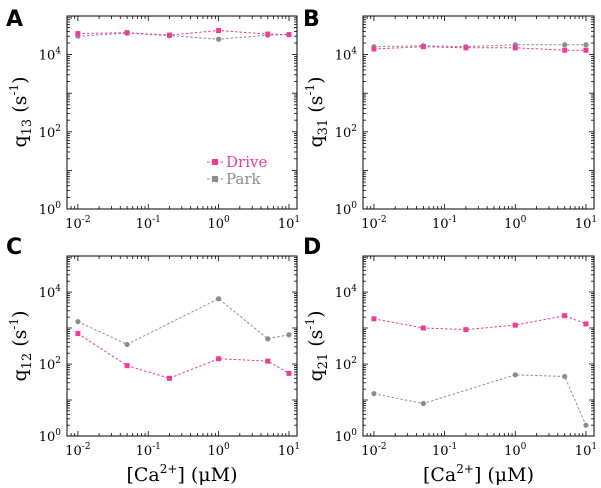  What do you see at coordinates (323, 127) in the screenshot?
I see `y-axis-label-sub: 31` at bounding box center [323, 127].